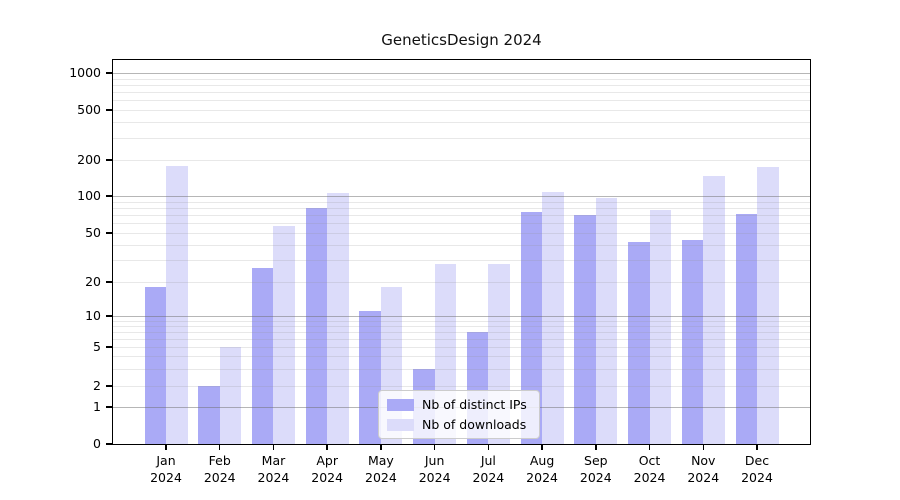  I want to click on x-tick-label: Jan 2024, so click(166, 469).